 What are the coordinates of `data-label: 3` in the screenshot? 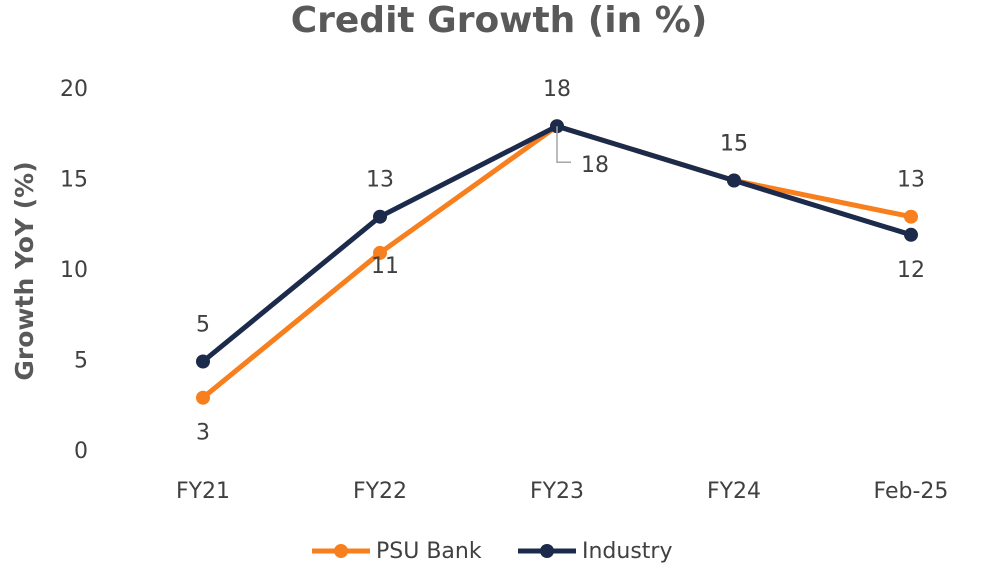 It's located at (203, 433).